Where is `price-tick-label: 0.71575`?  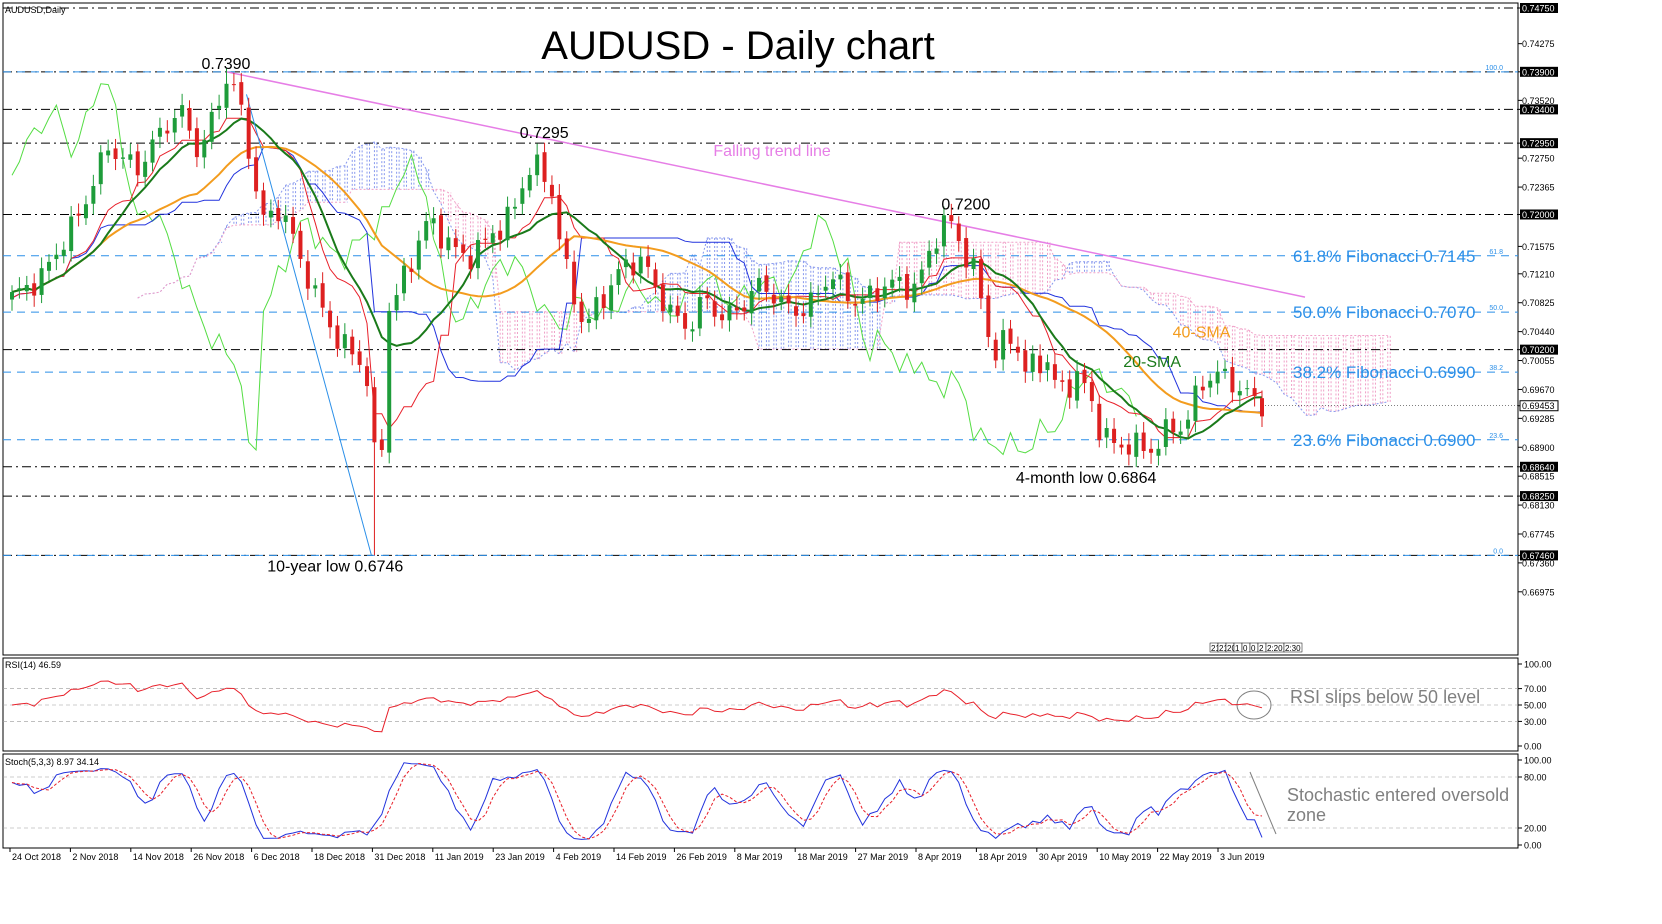
price-tick-label: 0.71575 is located at coordinates (1538, 247).